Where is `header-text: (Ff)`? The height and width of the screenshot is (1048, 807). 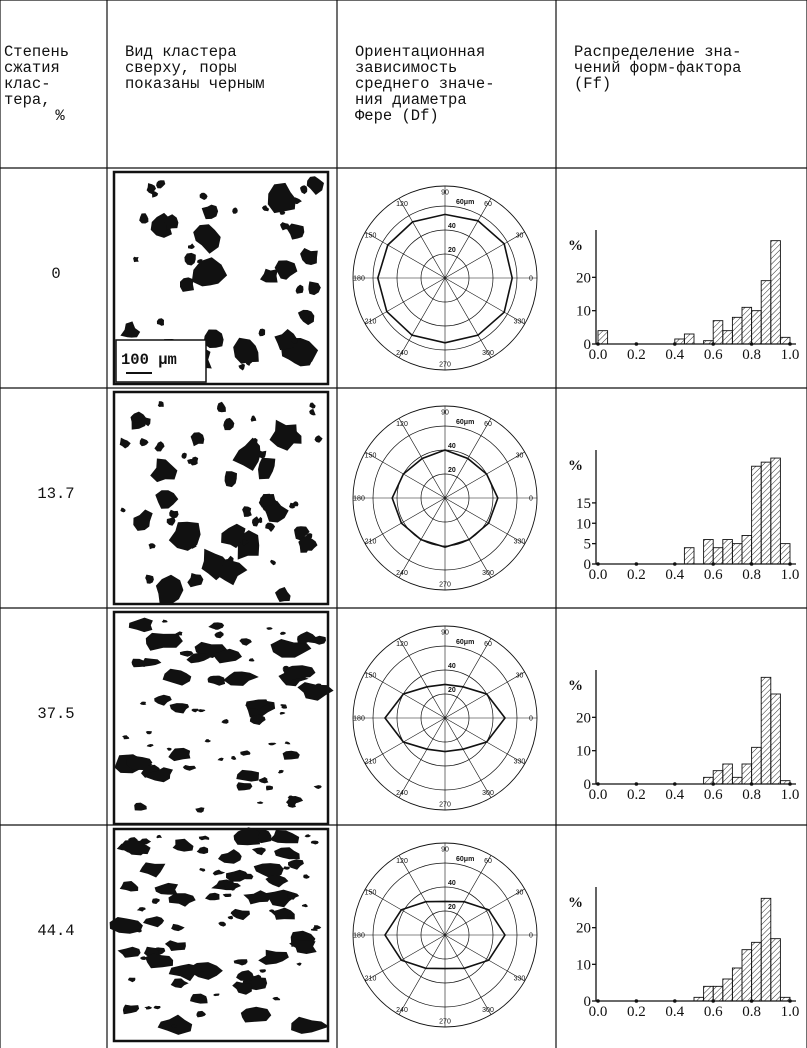 header-text: (Ff) is located at coordinates (592, 84).